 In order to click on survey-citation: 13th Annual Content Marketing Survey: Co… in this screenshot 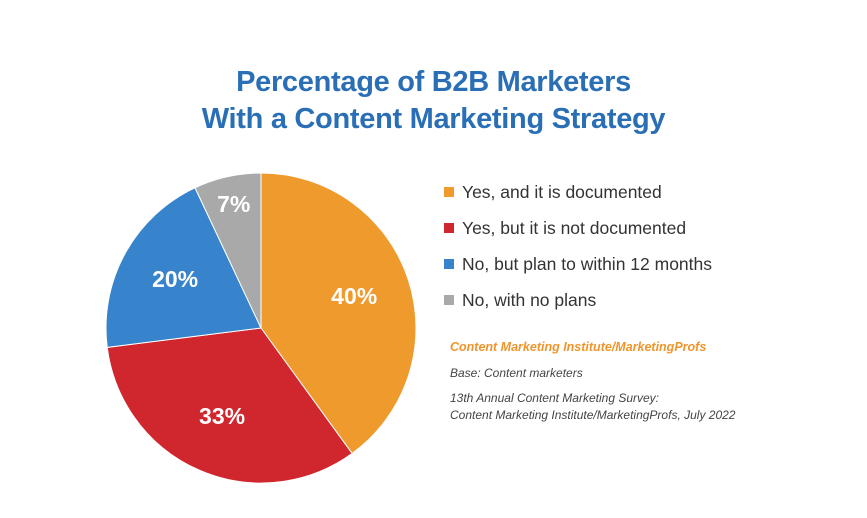, I will do `click(592, 407)`.